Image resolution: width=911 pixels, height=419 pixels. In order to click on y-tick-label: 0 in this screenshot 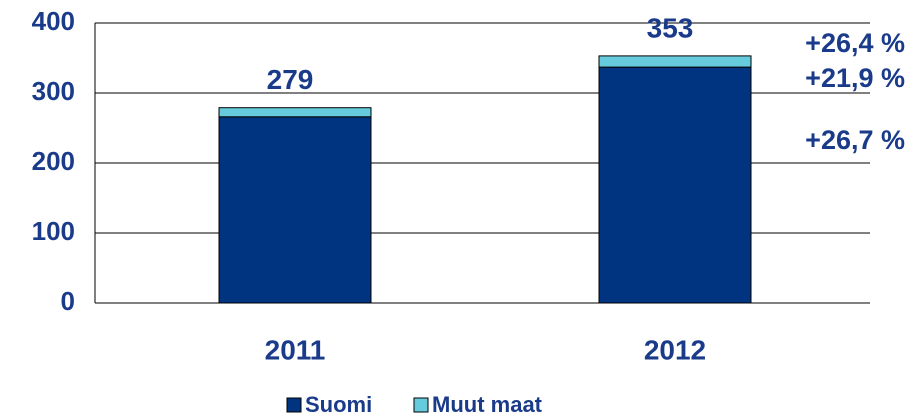, I will do `click(68, 301)`.